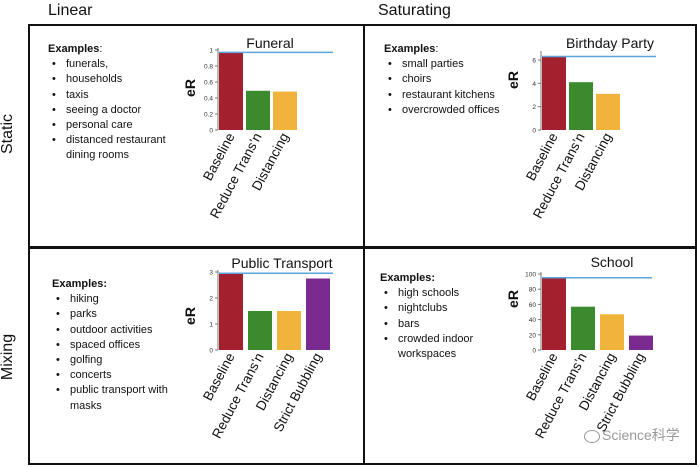 This screenshot has height=467, width=700. What do you see at coordinates (447, 293) in the screenshot?
I see `example-item: high schools` at bounding box center [447, 293].